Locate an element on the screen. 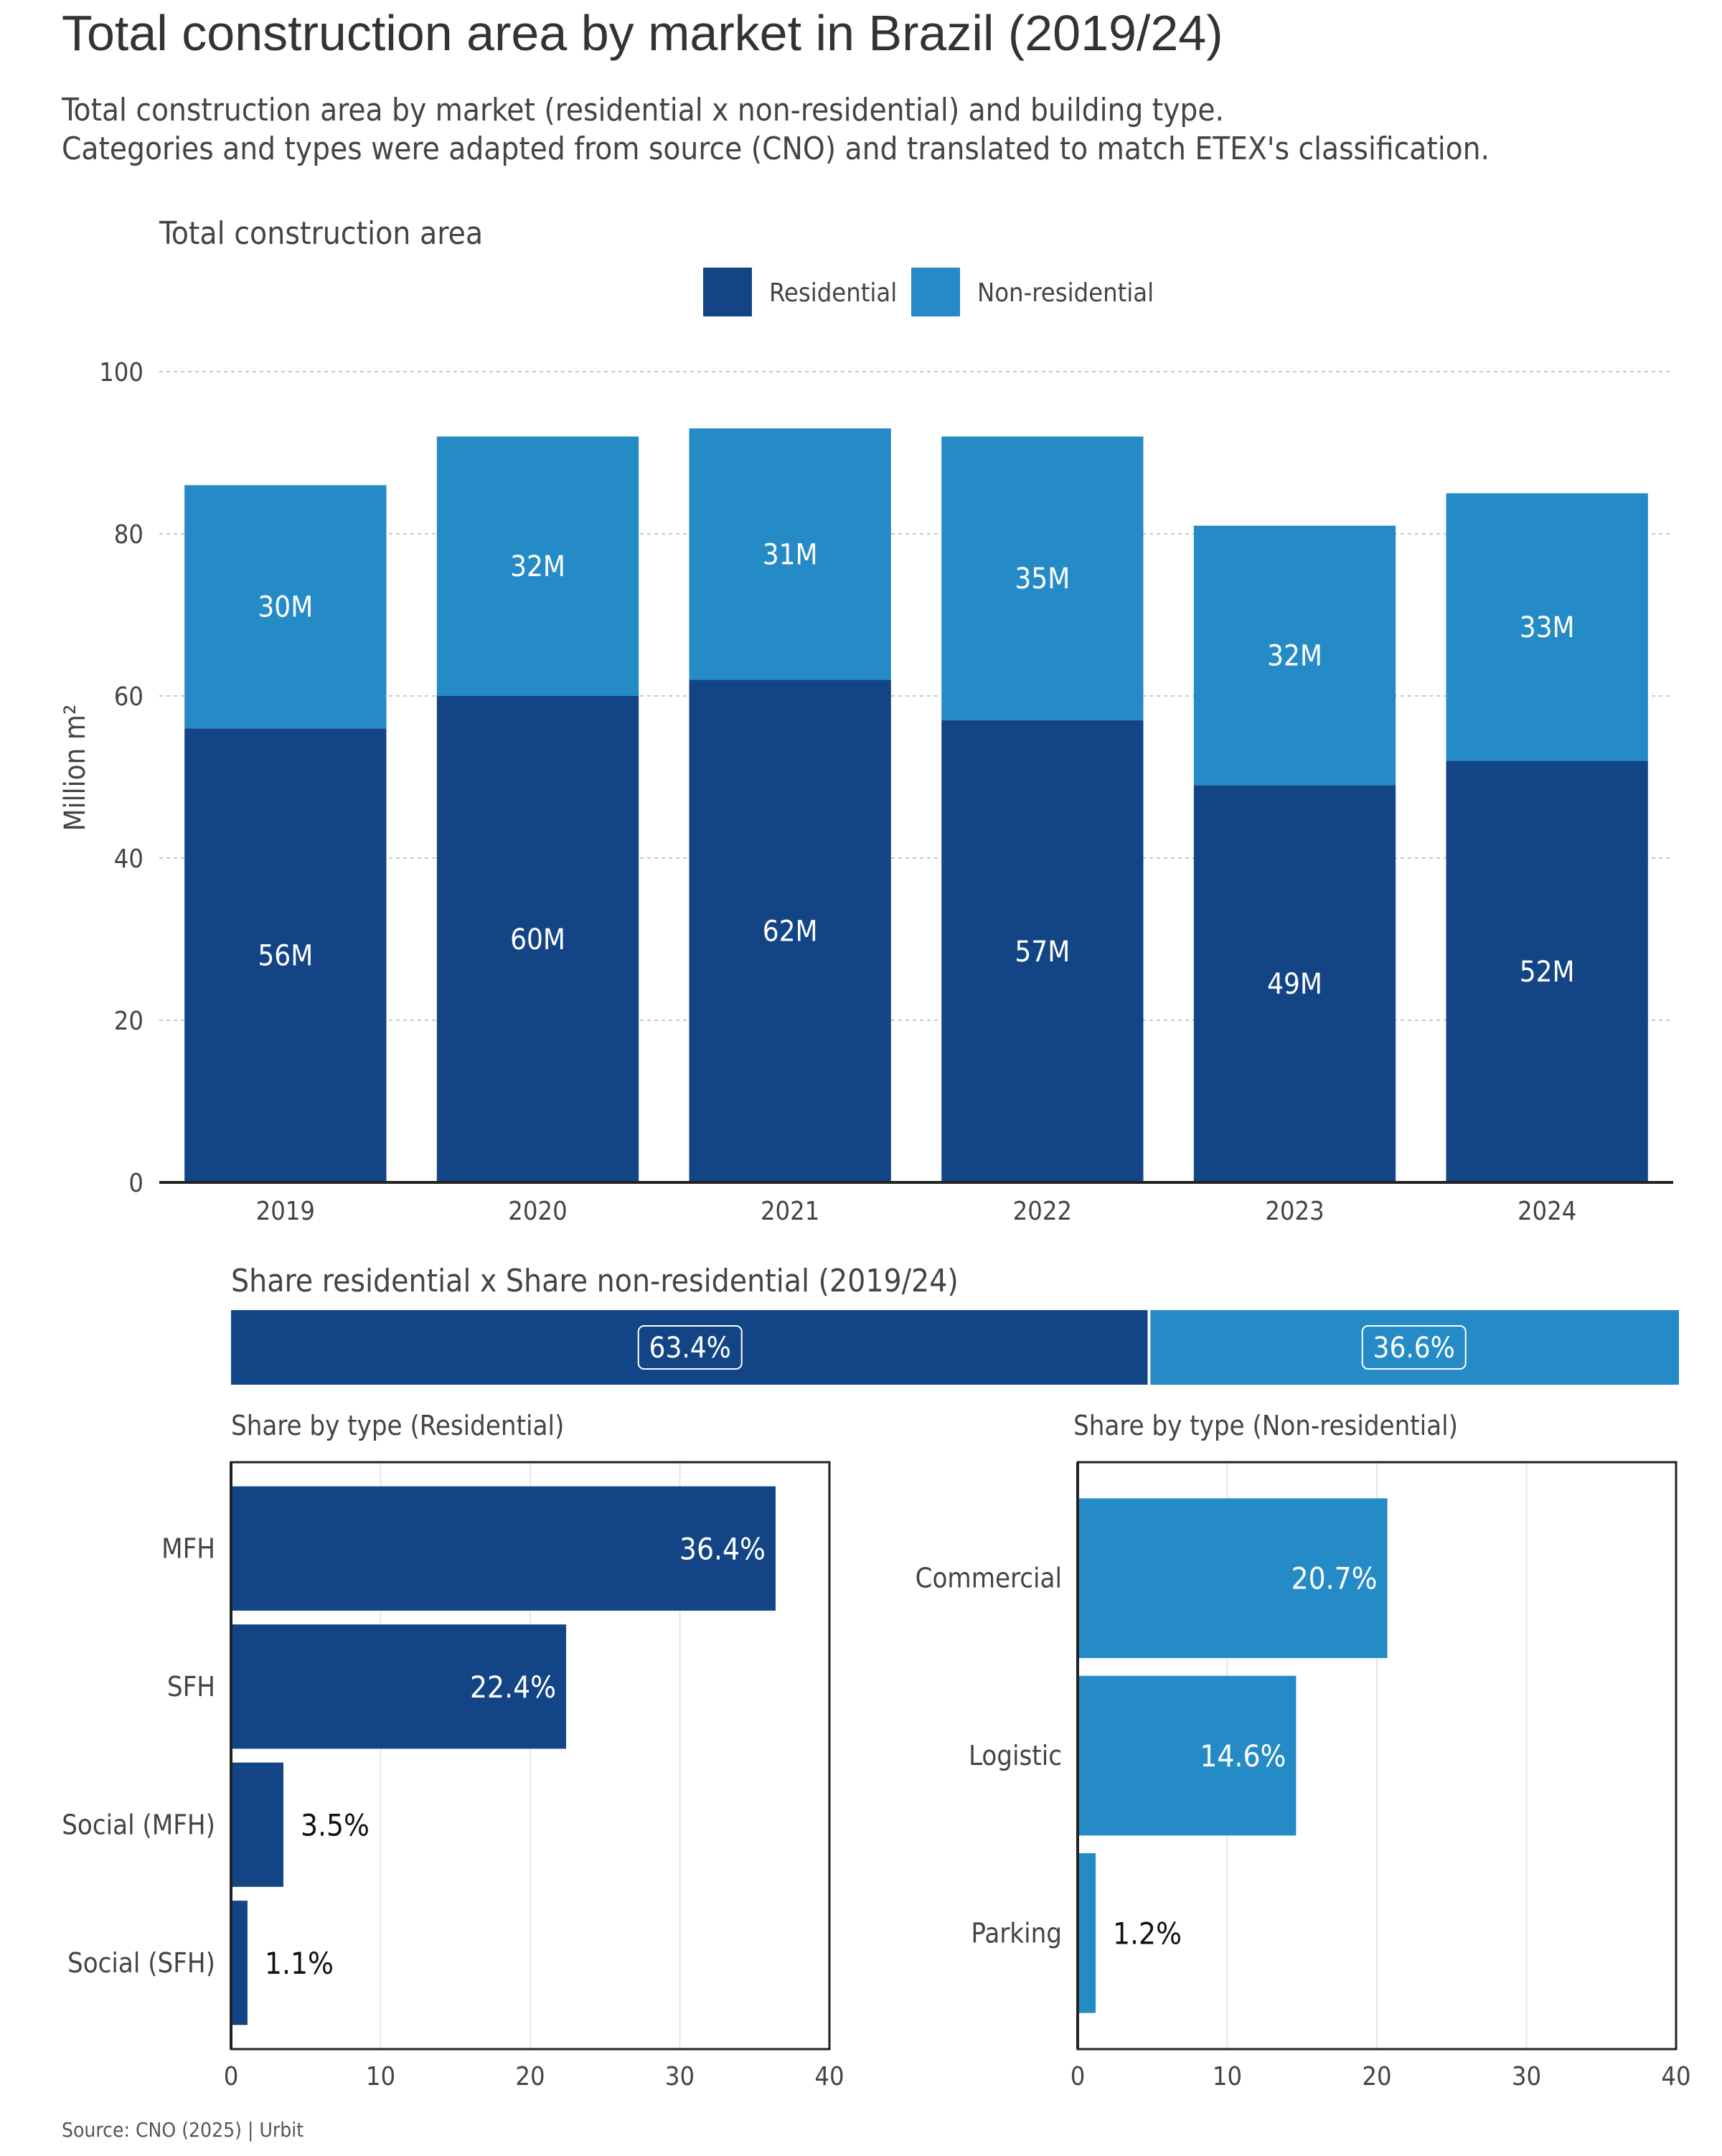 This screenshot has width=1722, height=2156. share-bar-residential is located at coordinates (690, 1347).